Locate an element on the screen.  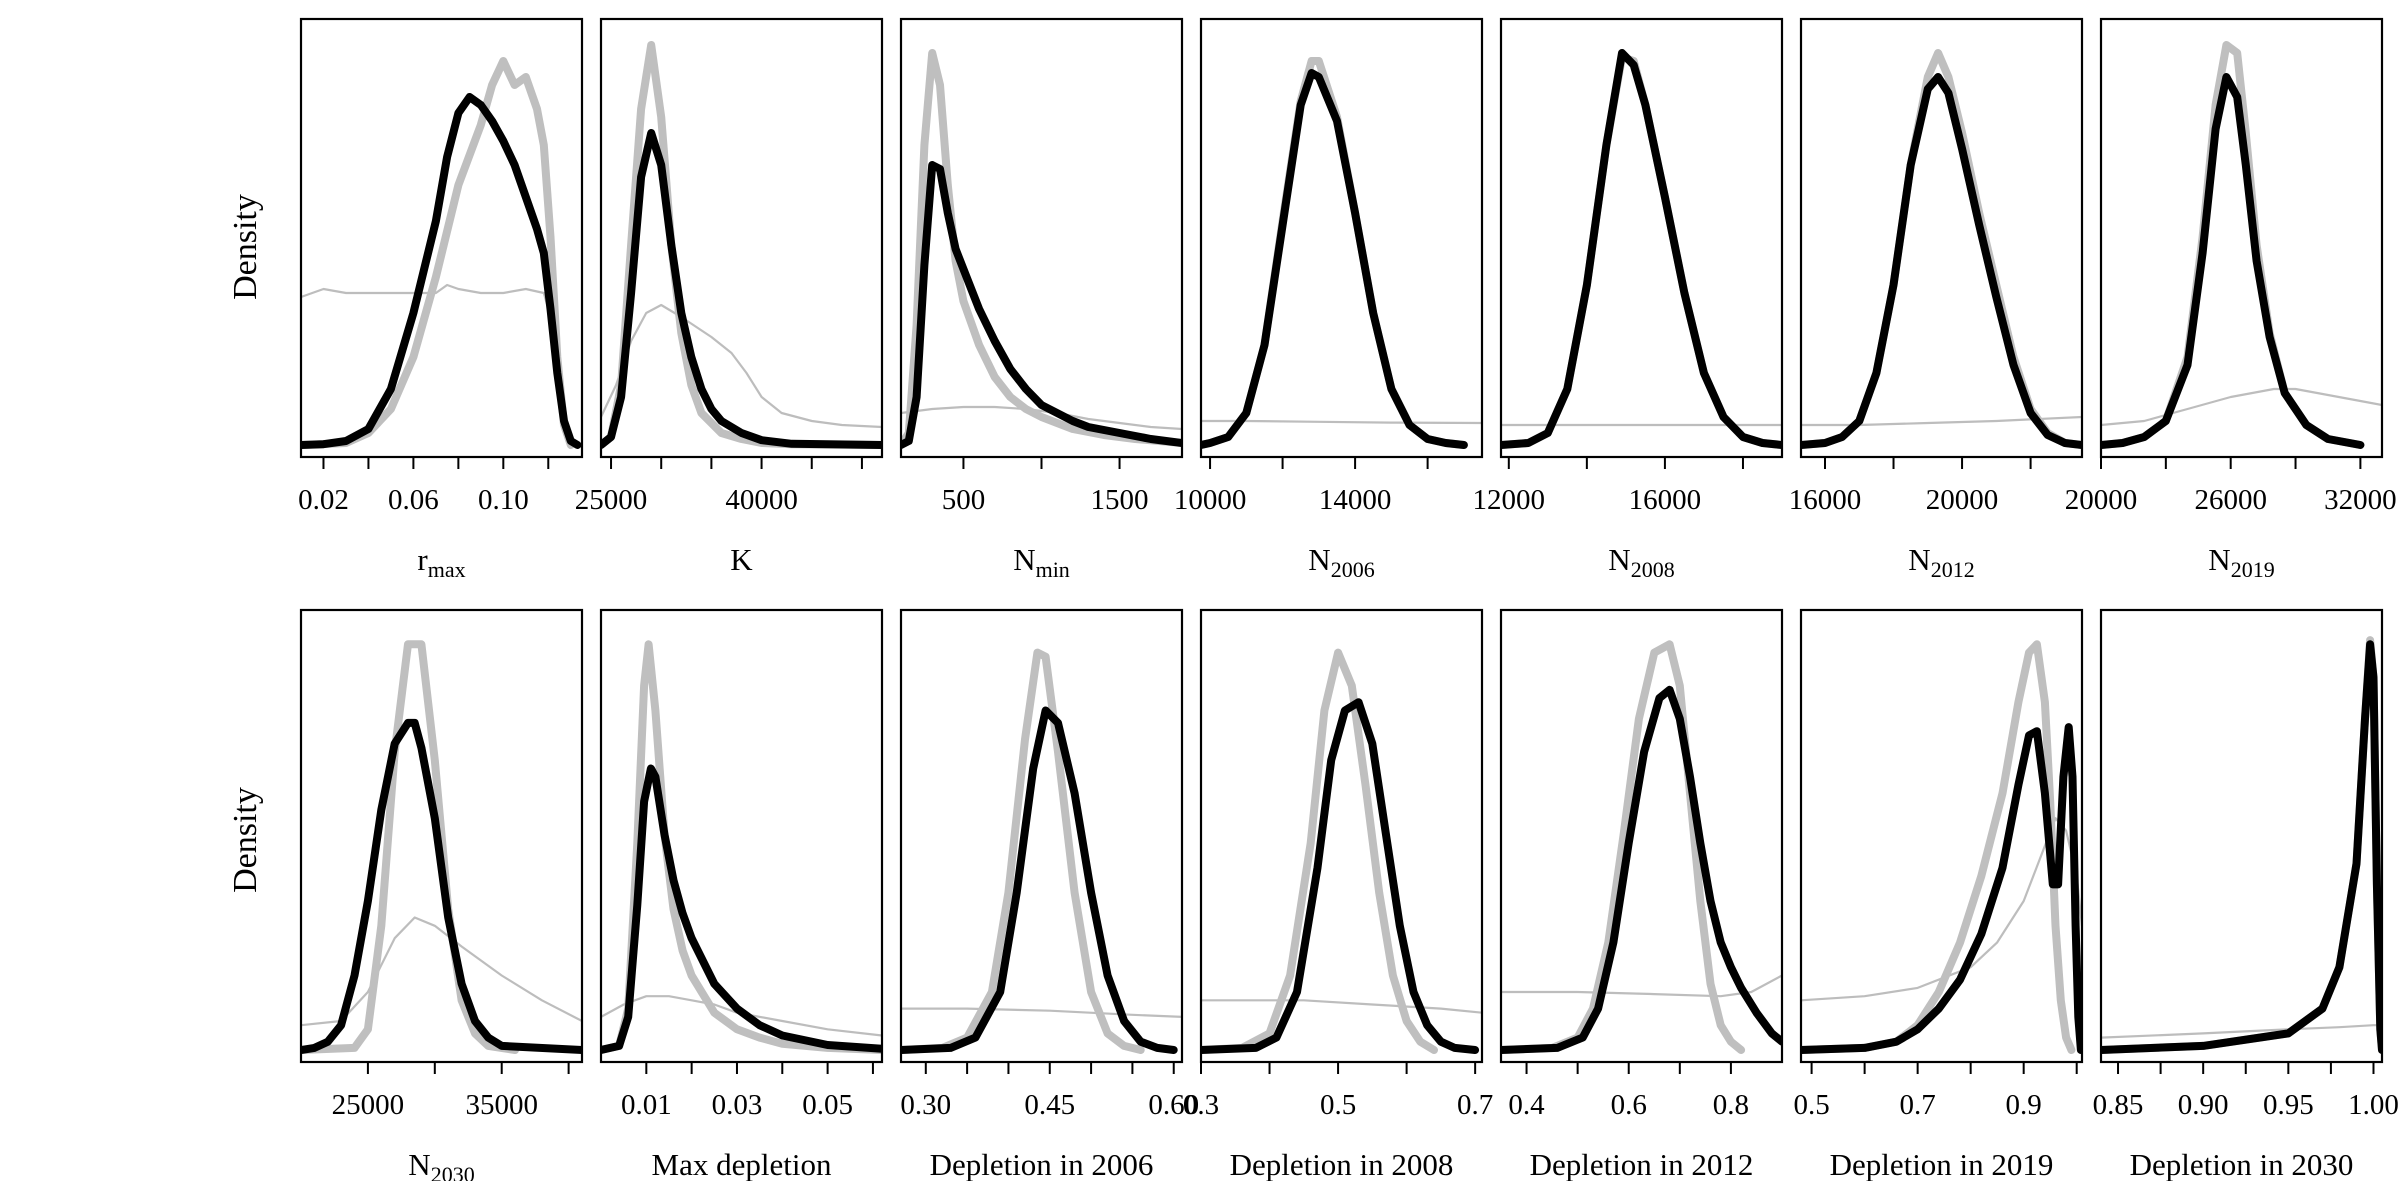
x-axis-title: N2006 is located at coordinates (1341, 562).